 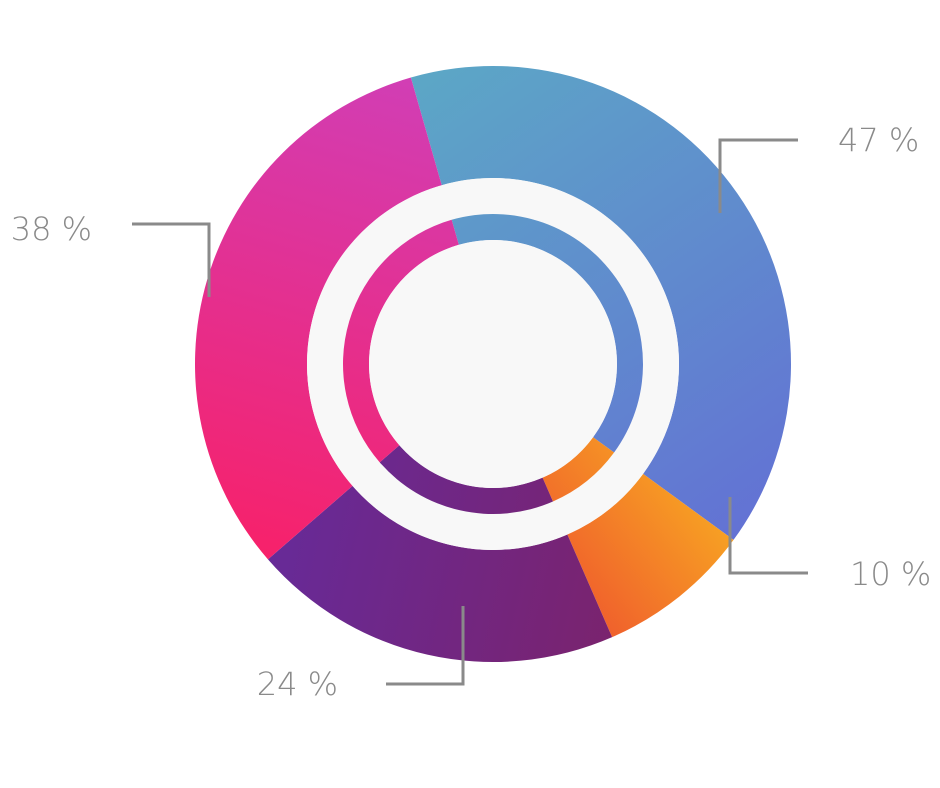 What do you see at coordinates (51, 229) in the screenshot?
I see `label-pink: 38 %` at bounding box center [51, 229].